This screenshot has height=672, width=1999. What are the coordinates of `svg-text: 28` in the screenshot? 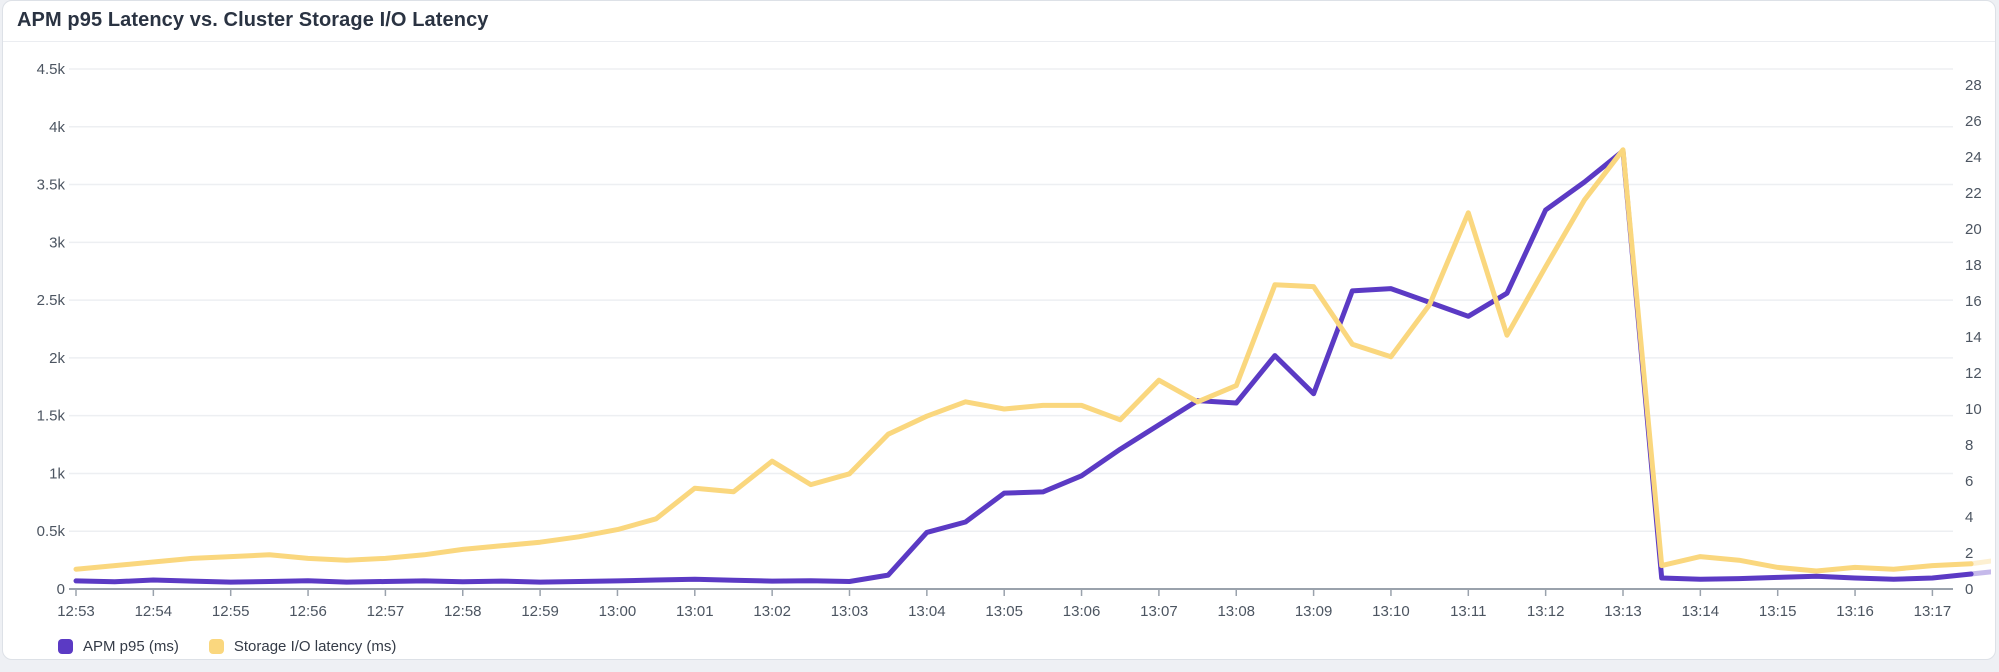 It's located at (1973, 85).